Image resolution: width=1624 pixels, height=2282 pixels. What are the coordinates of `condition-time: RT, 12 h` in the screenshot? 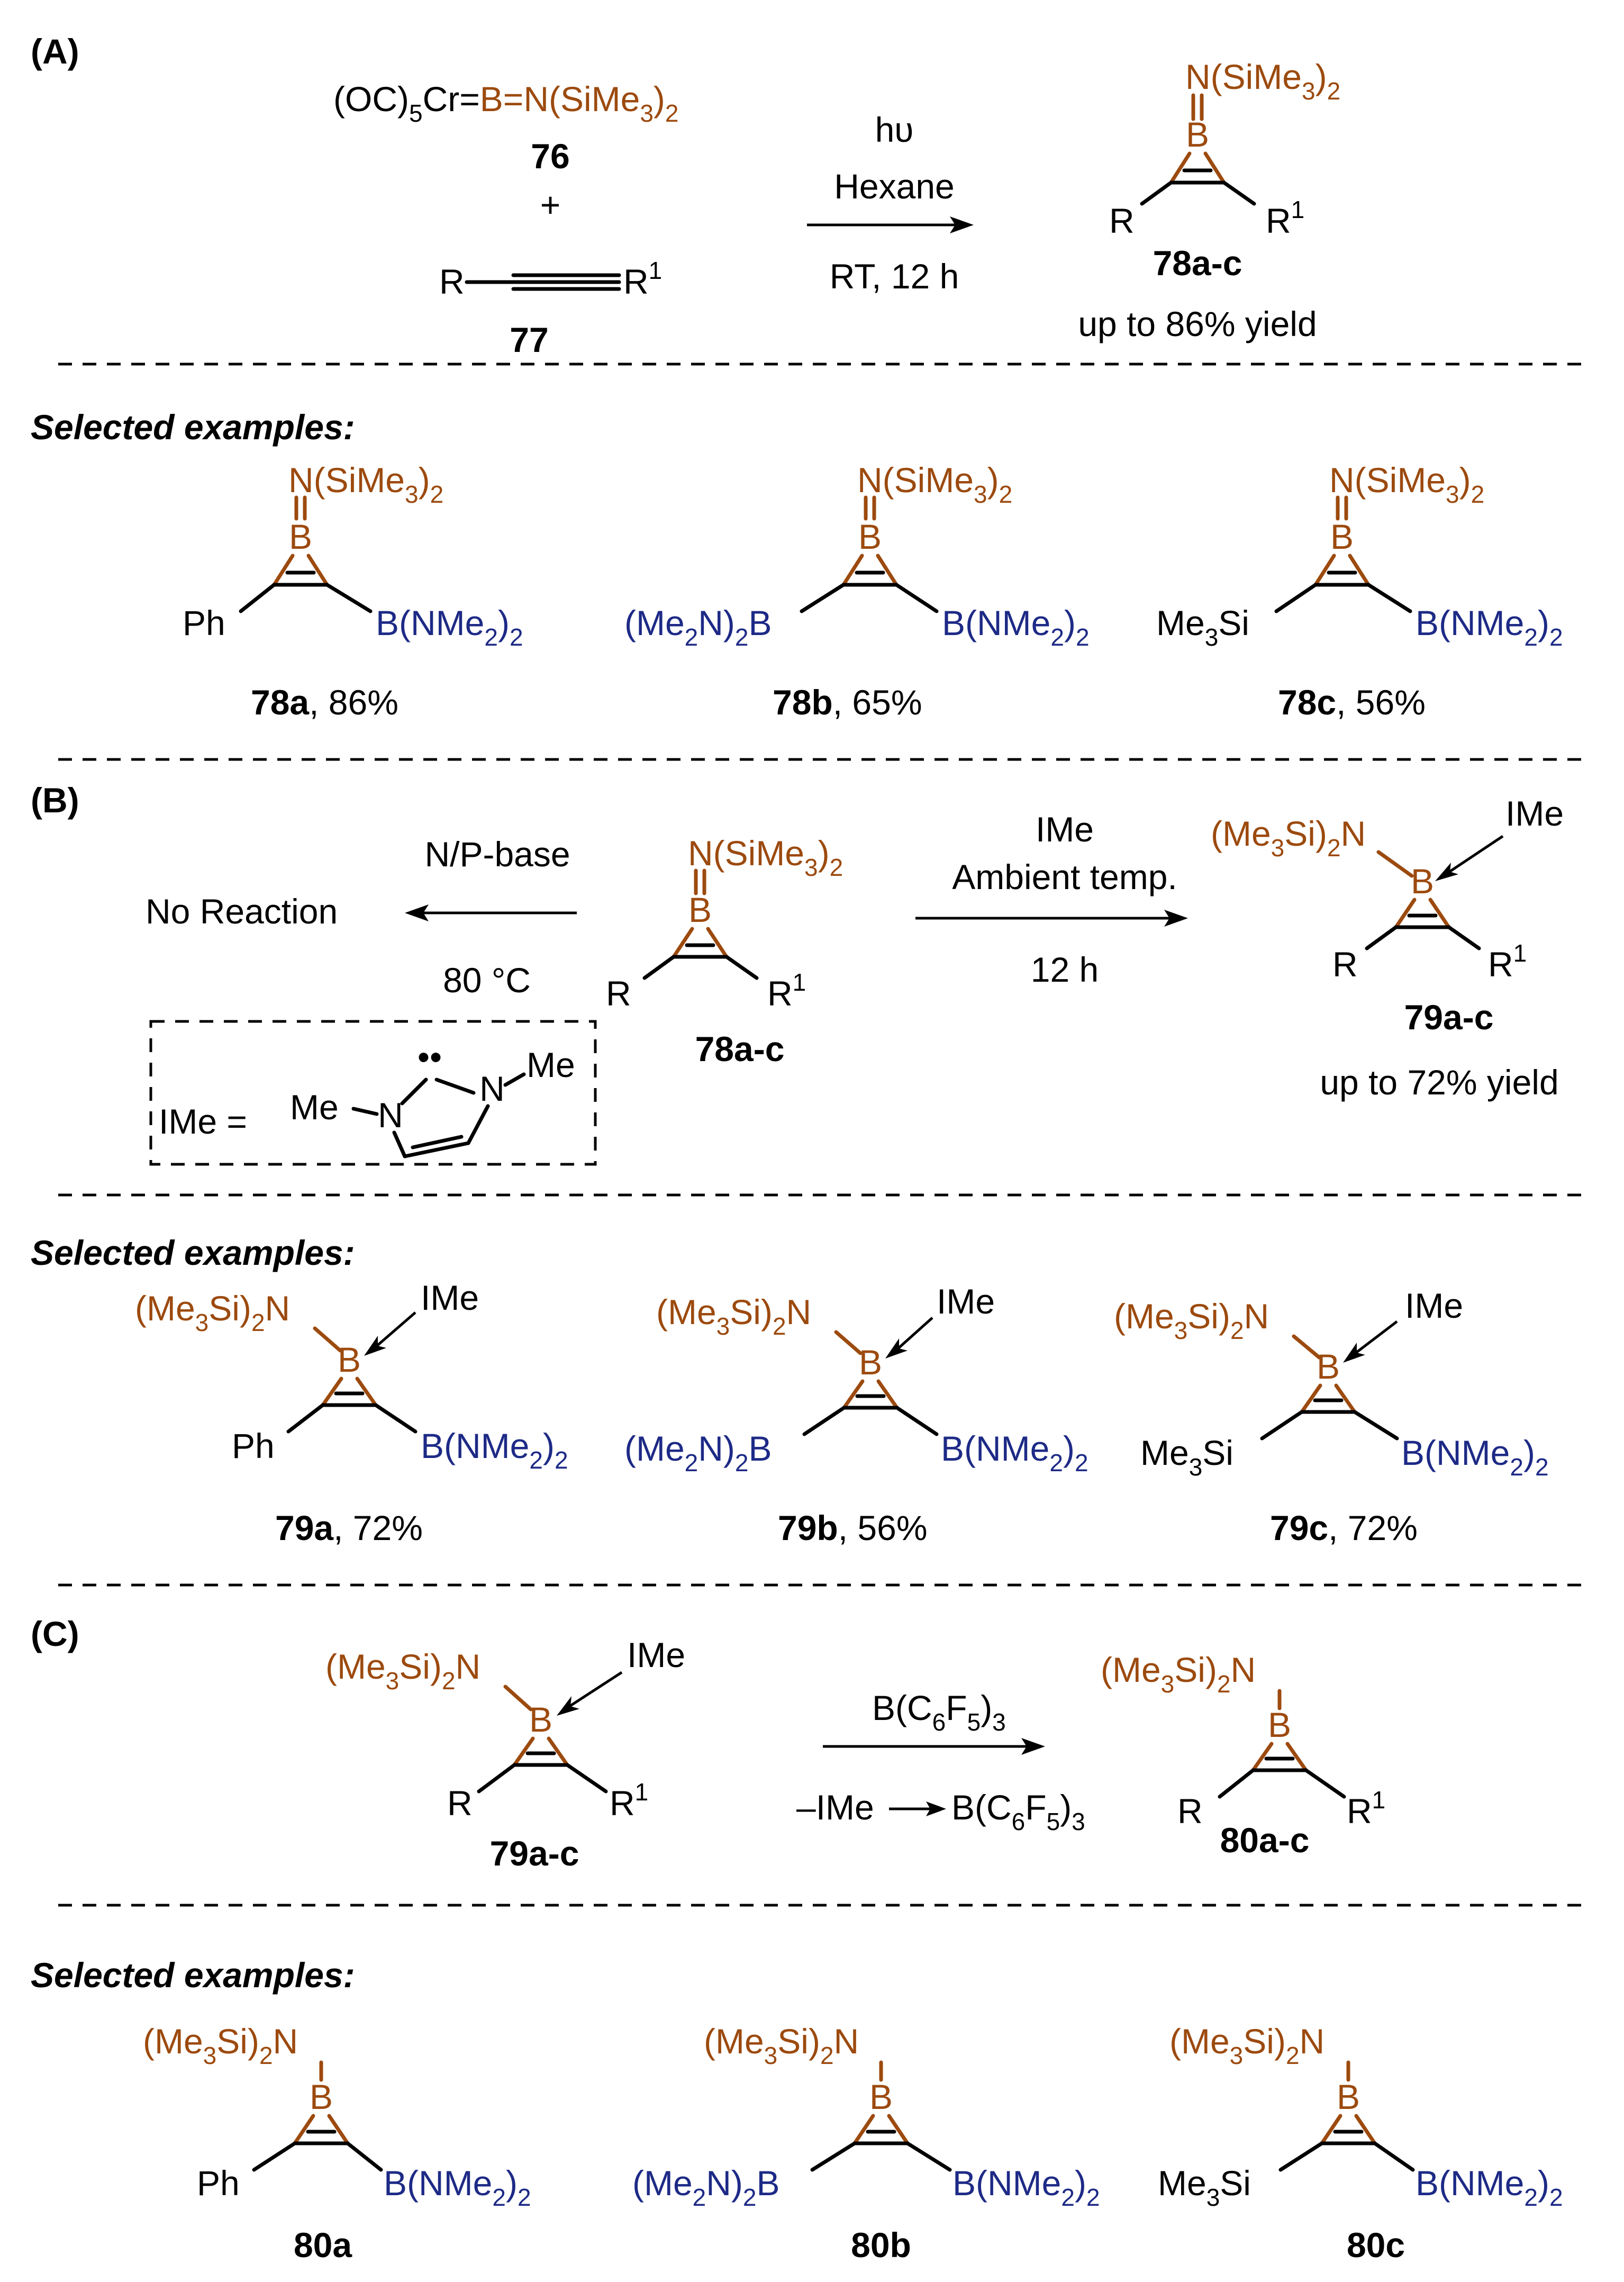 It's located at (895, 277).